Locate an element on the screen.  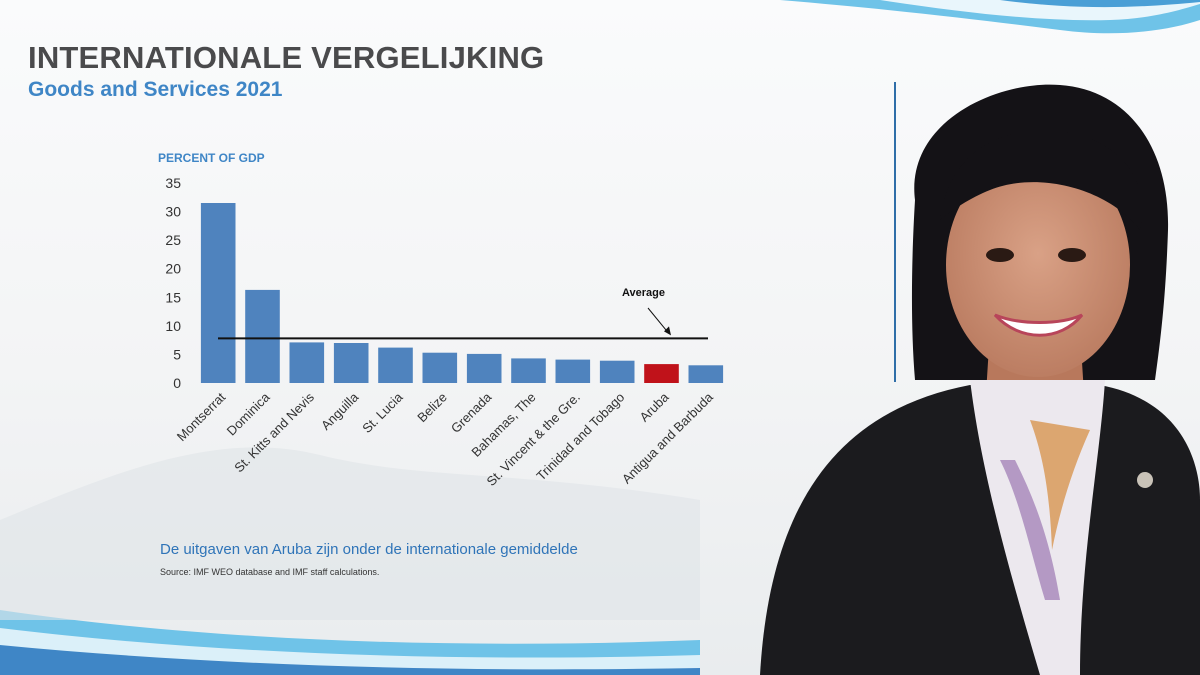
y-tick-label: 35 is located at coordinates (173, 183).